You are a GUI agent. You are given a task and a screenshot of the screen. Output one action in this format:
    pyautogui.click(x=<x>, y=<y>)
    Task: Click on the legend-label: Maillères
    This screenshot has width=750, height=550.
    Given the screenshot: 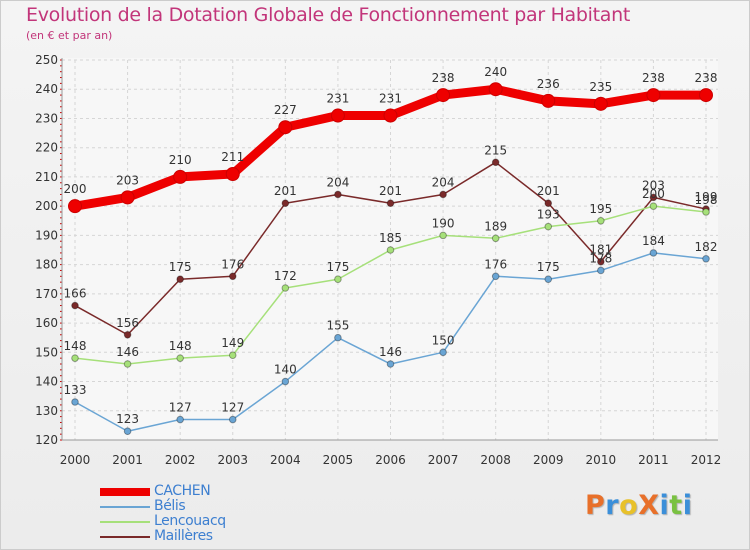 What is the action you would take?
    pyautogui.click(x=183, y=536)
    